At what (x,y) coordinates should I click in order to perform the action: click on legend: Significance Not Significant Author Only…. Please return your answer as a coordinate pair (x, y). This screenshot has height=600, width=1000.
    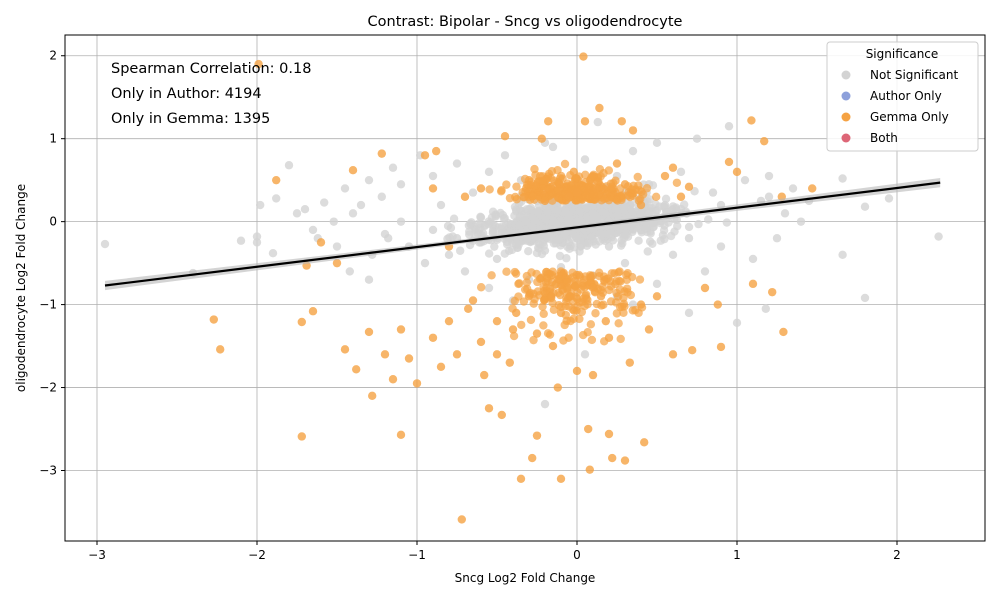
    Looking at the image, I should click on (902, 96).